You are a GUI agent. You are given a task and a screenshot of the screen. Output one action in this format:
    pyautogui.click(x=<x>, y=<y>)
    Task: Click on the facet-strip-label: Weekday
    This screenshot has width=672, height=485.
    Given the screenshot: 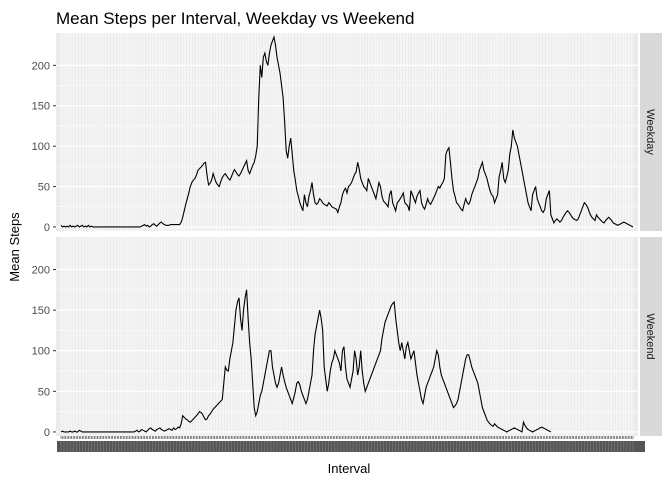 What is the action you would take?
    pyautogui.click(x=650, y=132)
    